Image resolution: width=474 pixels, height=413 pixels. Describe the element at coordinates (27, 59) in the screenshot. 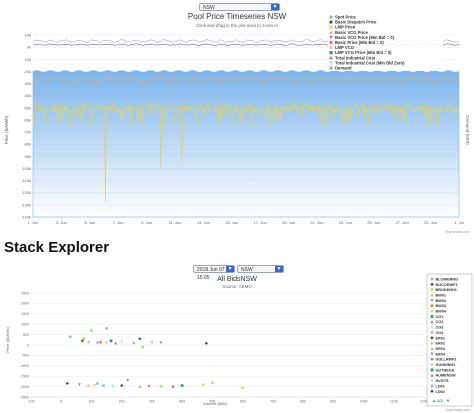

I see `y-tick-label: -10k` at that location.